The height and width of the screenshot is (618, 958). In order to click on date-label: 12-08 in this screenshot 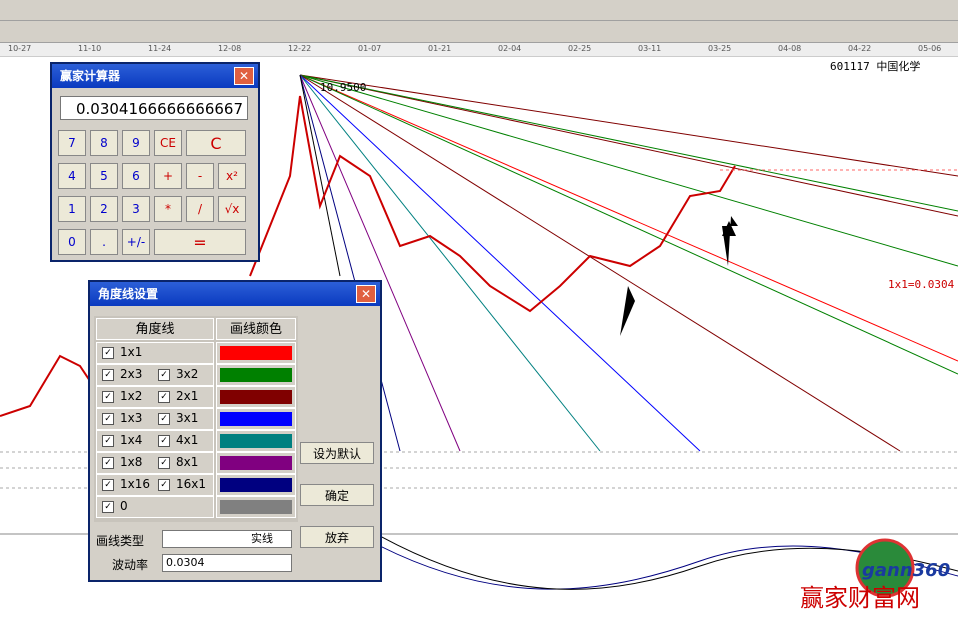, I will do `click(230, 48)`.